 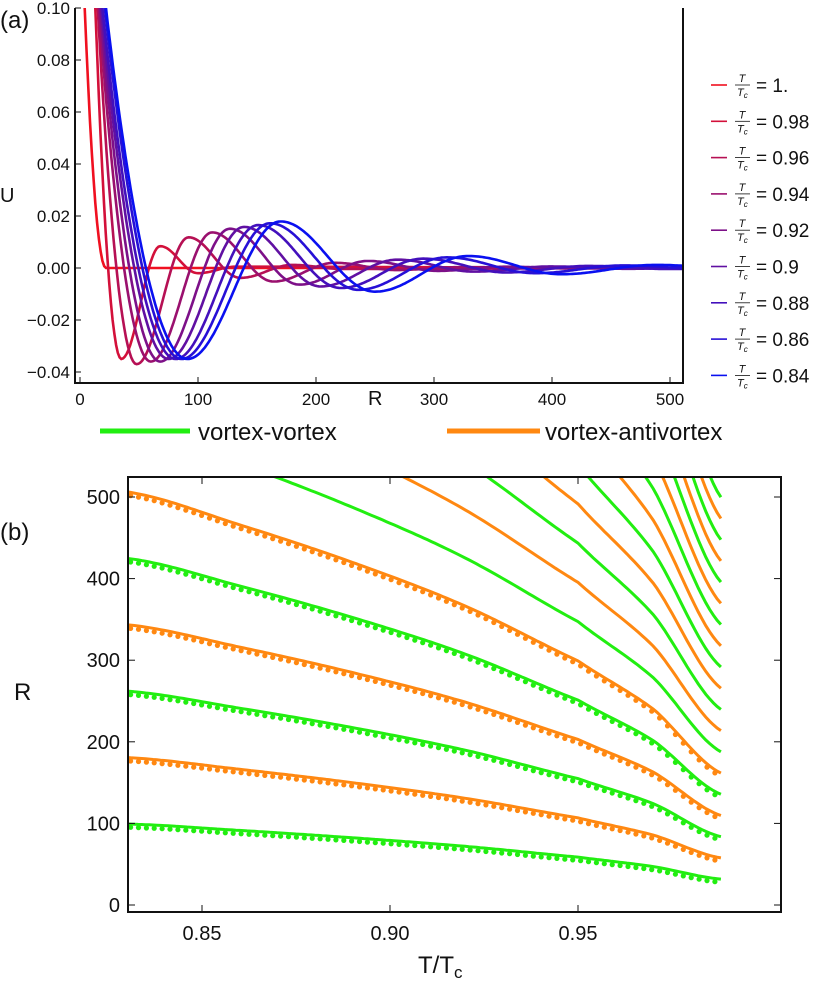 I want to click on legend-value: = 0.94, so click(x=783, y=195).